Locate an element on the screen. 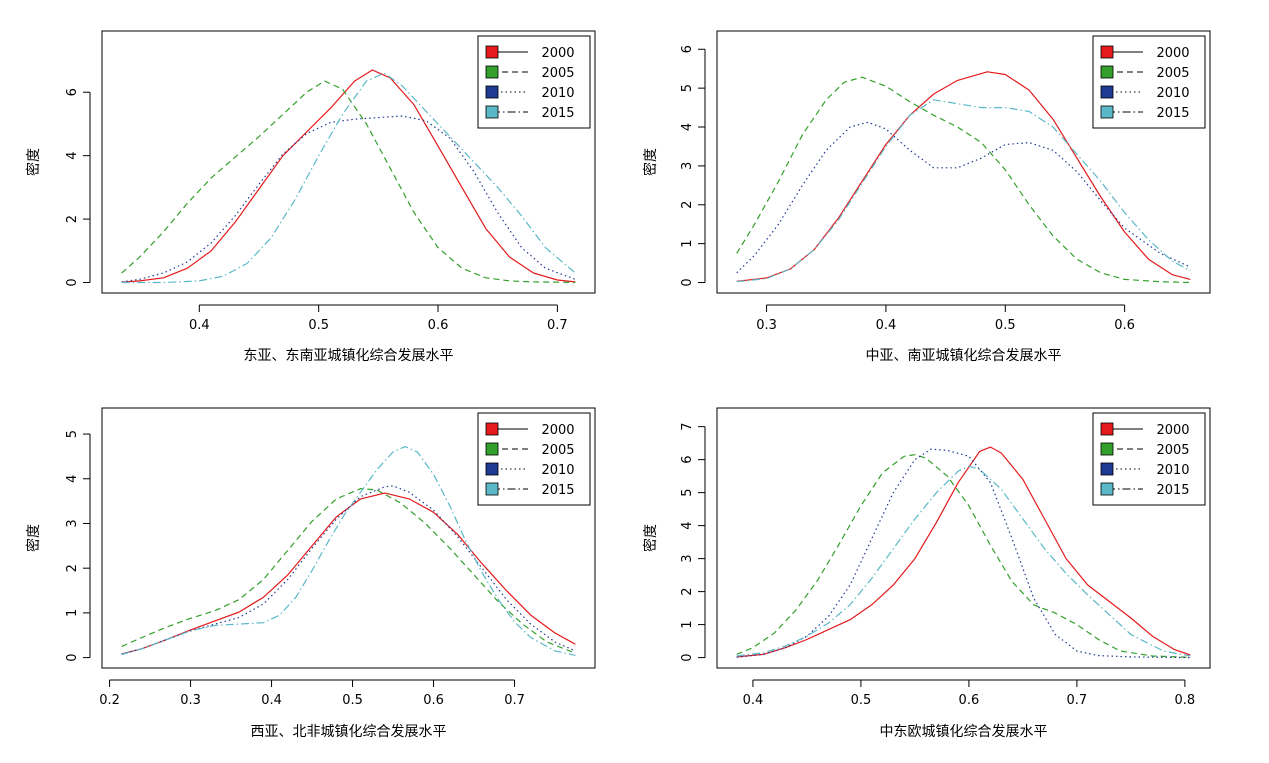 This screenshot has width=1269, height=763. y-tick-label: 7 is located at coordinates (687, 427).